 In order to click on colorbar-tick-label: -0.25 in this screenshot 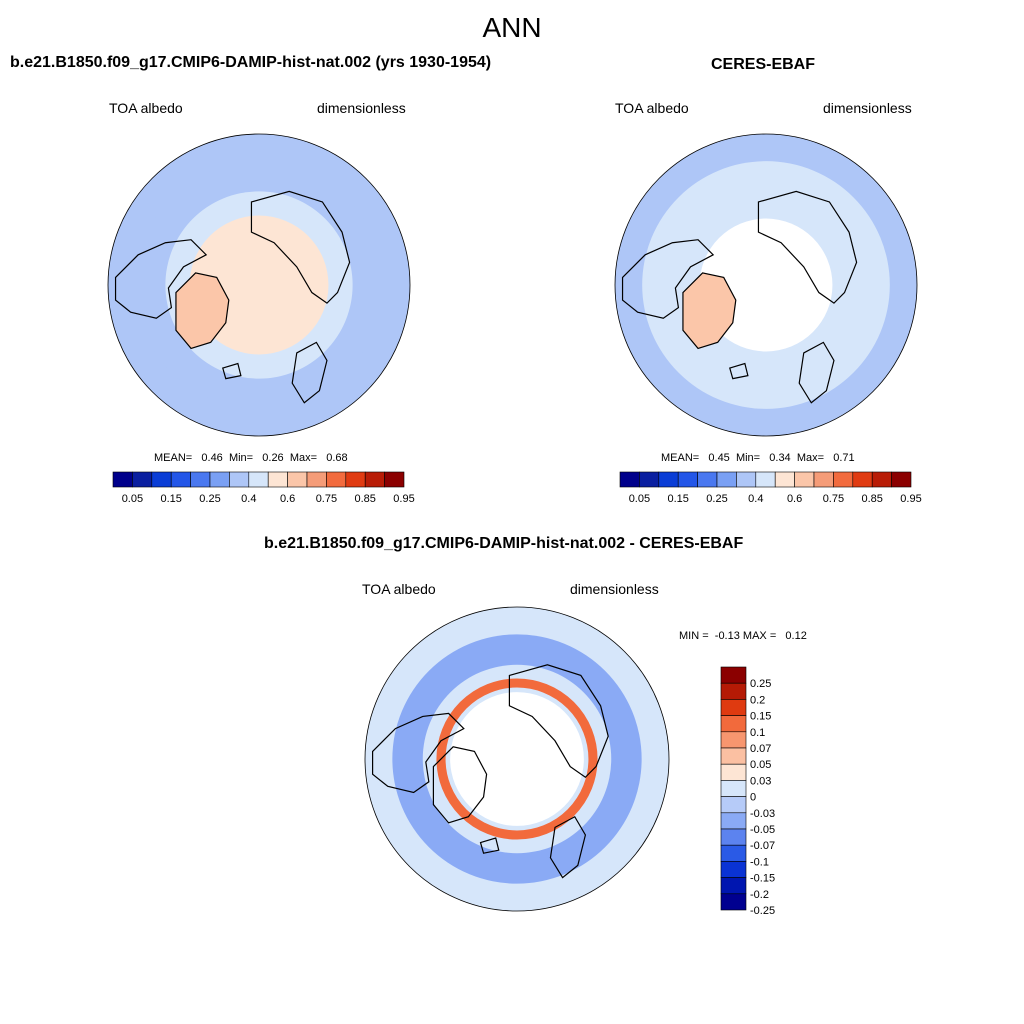, I will do `click(762, 911)`.